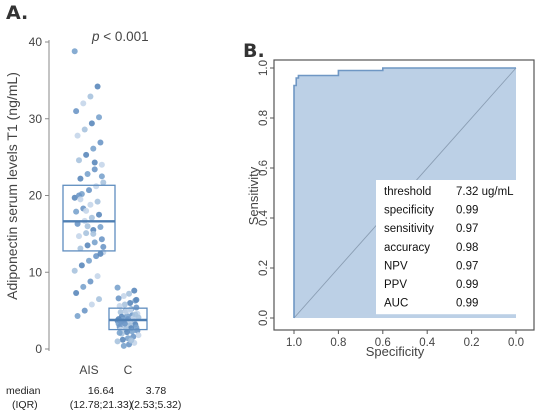 The image size is (550, 417). What do you see at coordinates (485, 192) in the screenshot?
I see `stats-row-value: 7.32 ug/mL` at bounding box center [485, 192].